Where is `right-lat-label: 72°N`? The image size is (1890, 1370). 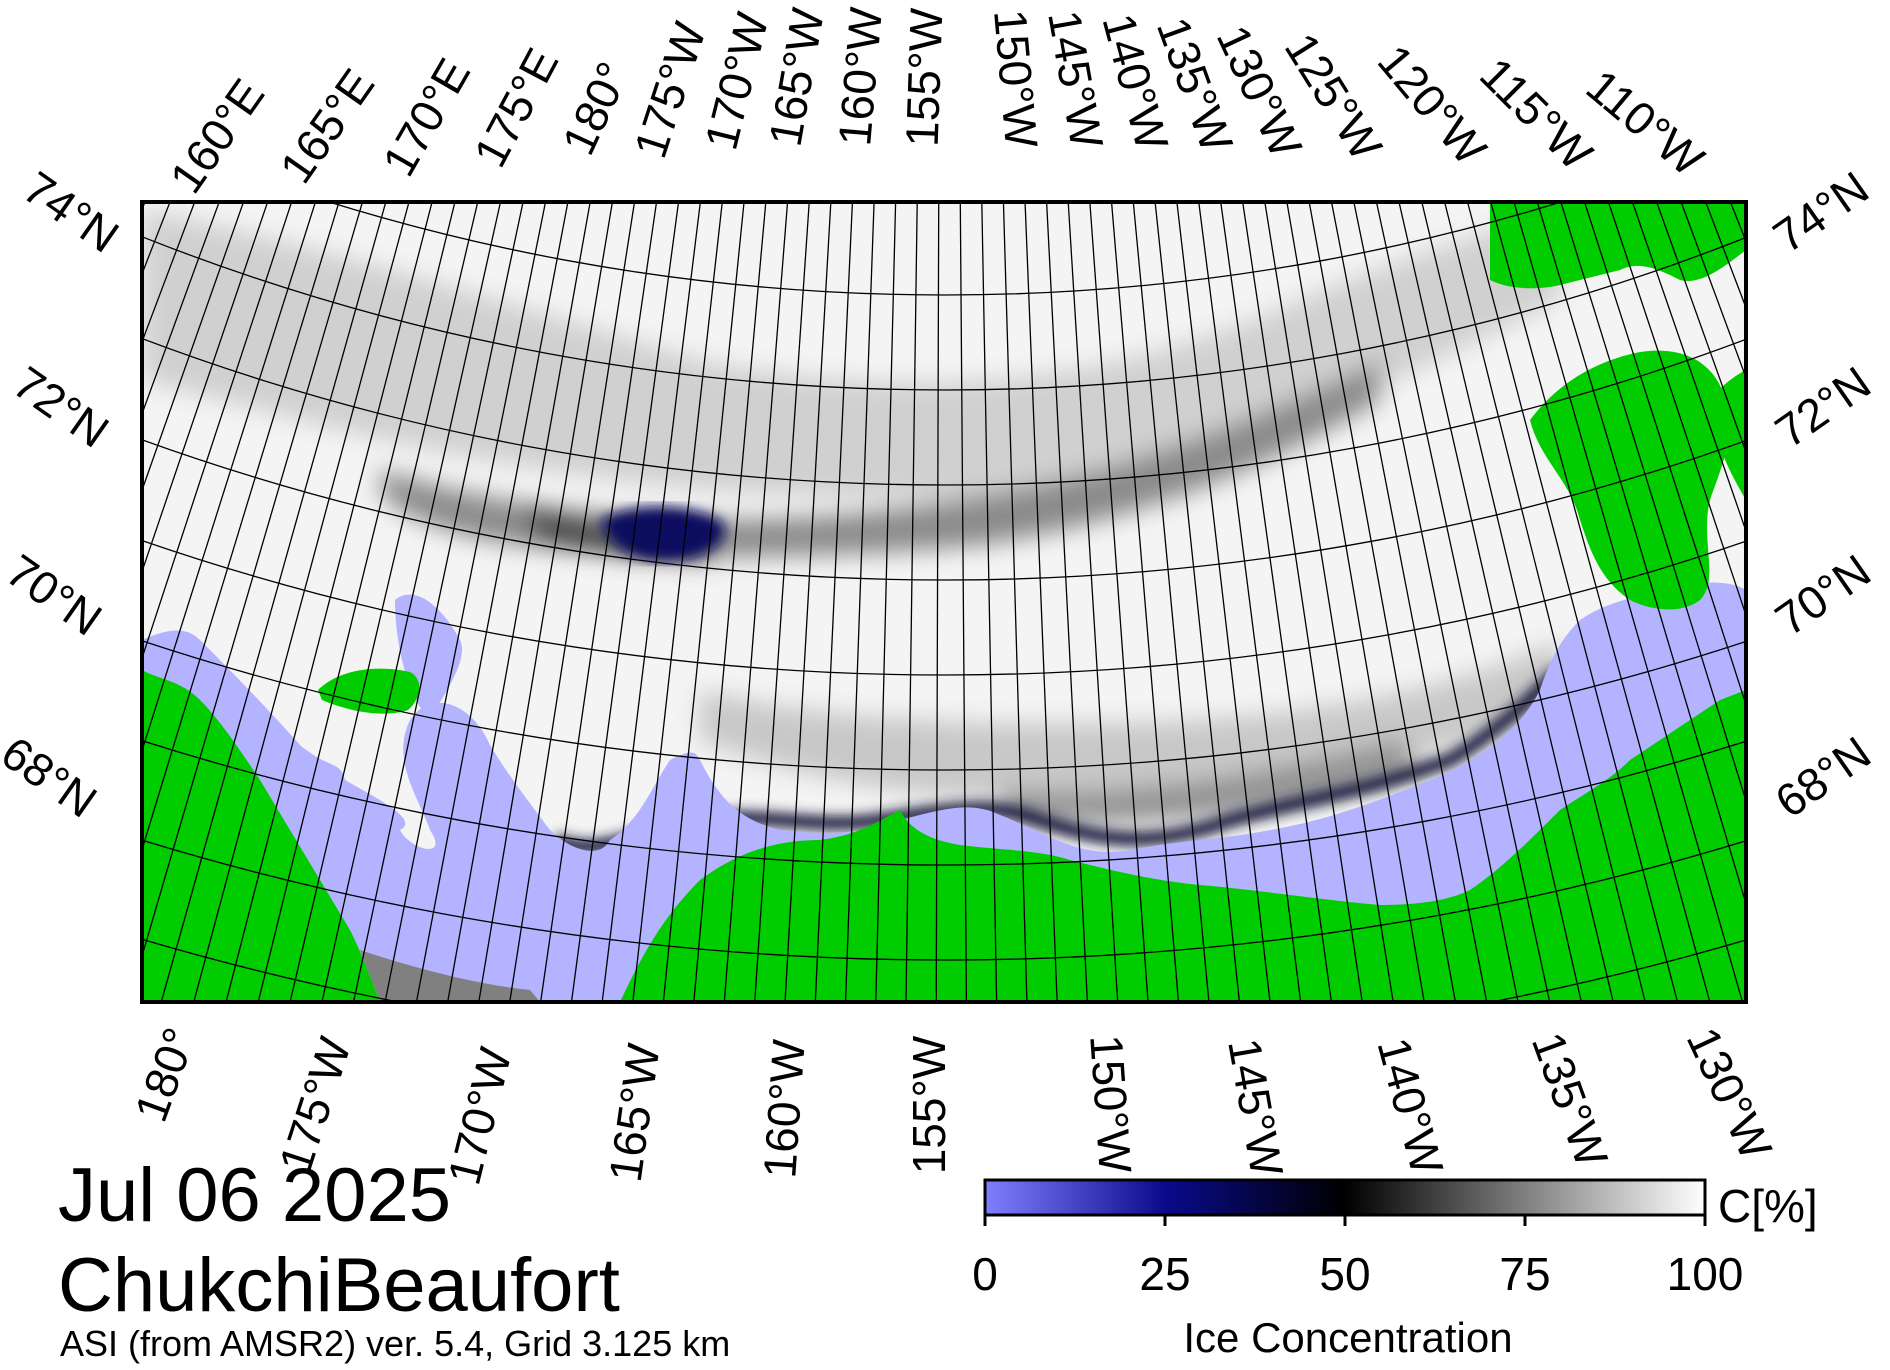 right-lat-label: 72°N is located at coordinates (1823, 407).